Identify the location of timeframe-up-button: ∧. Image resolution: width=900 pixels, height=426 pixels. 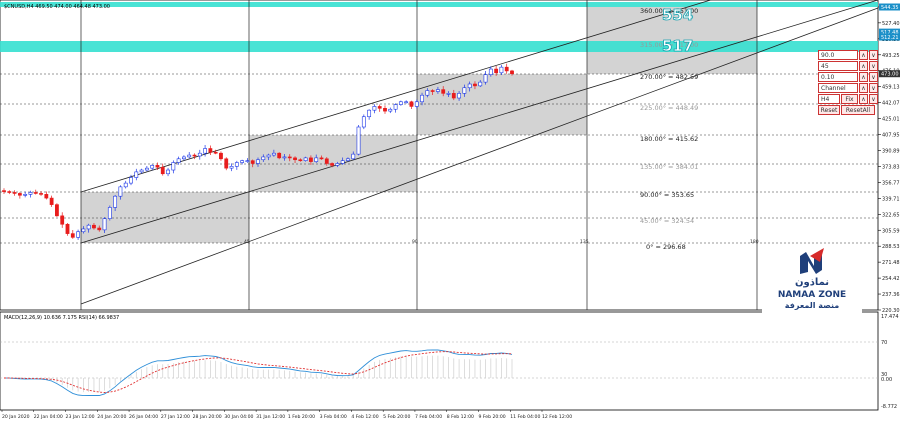
(863, 99).